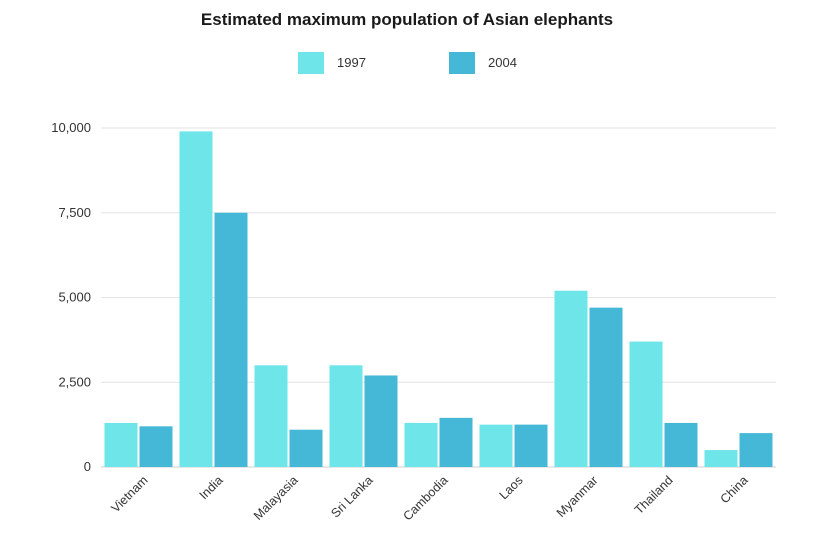  Describe the element at coordinates (511, 487) in the screenshot. I see `category-label: Laos` at that location.